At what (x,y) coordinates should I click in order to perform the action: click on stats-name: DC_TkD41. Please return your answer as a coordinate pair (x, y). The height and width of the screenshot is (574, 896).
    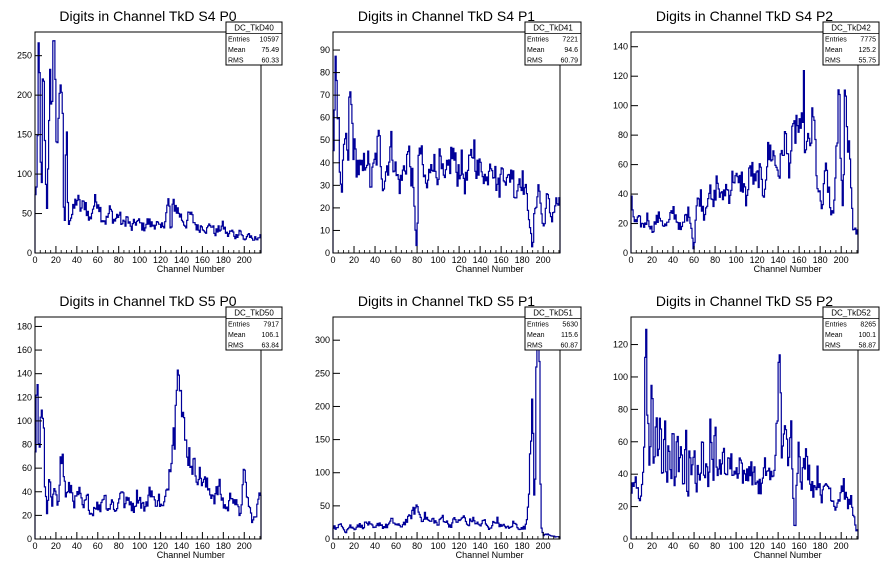
    Looking at the image, I should click on (553, 28).